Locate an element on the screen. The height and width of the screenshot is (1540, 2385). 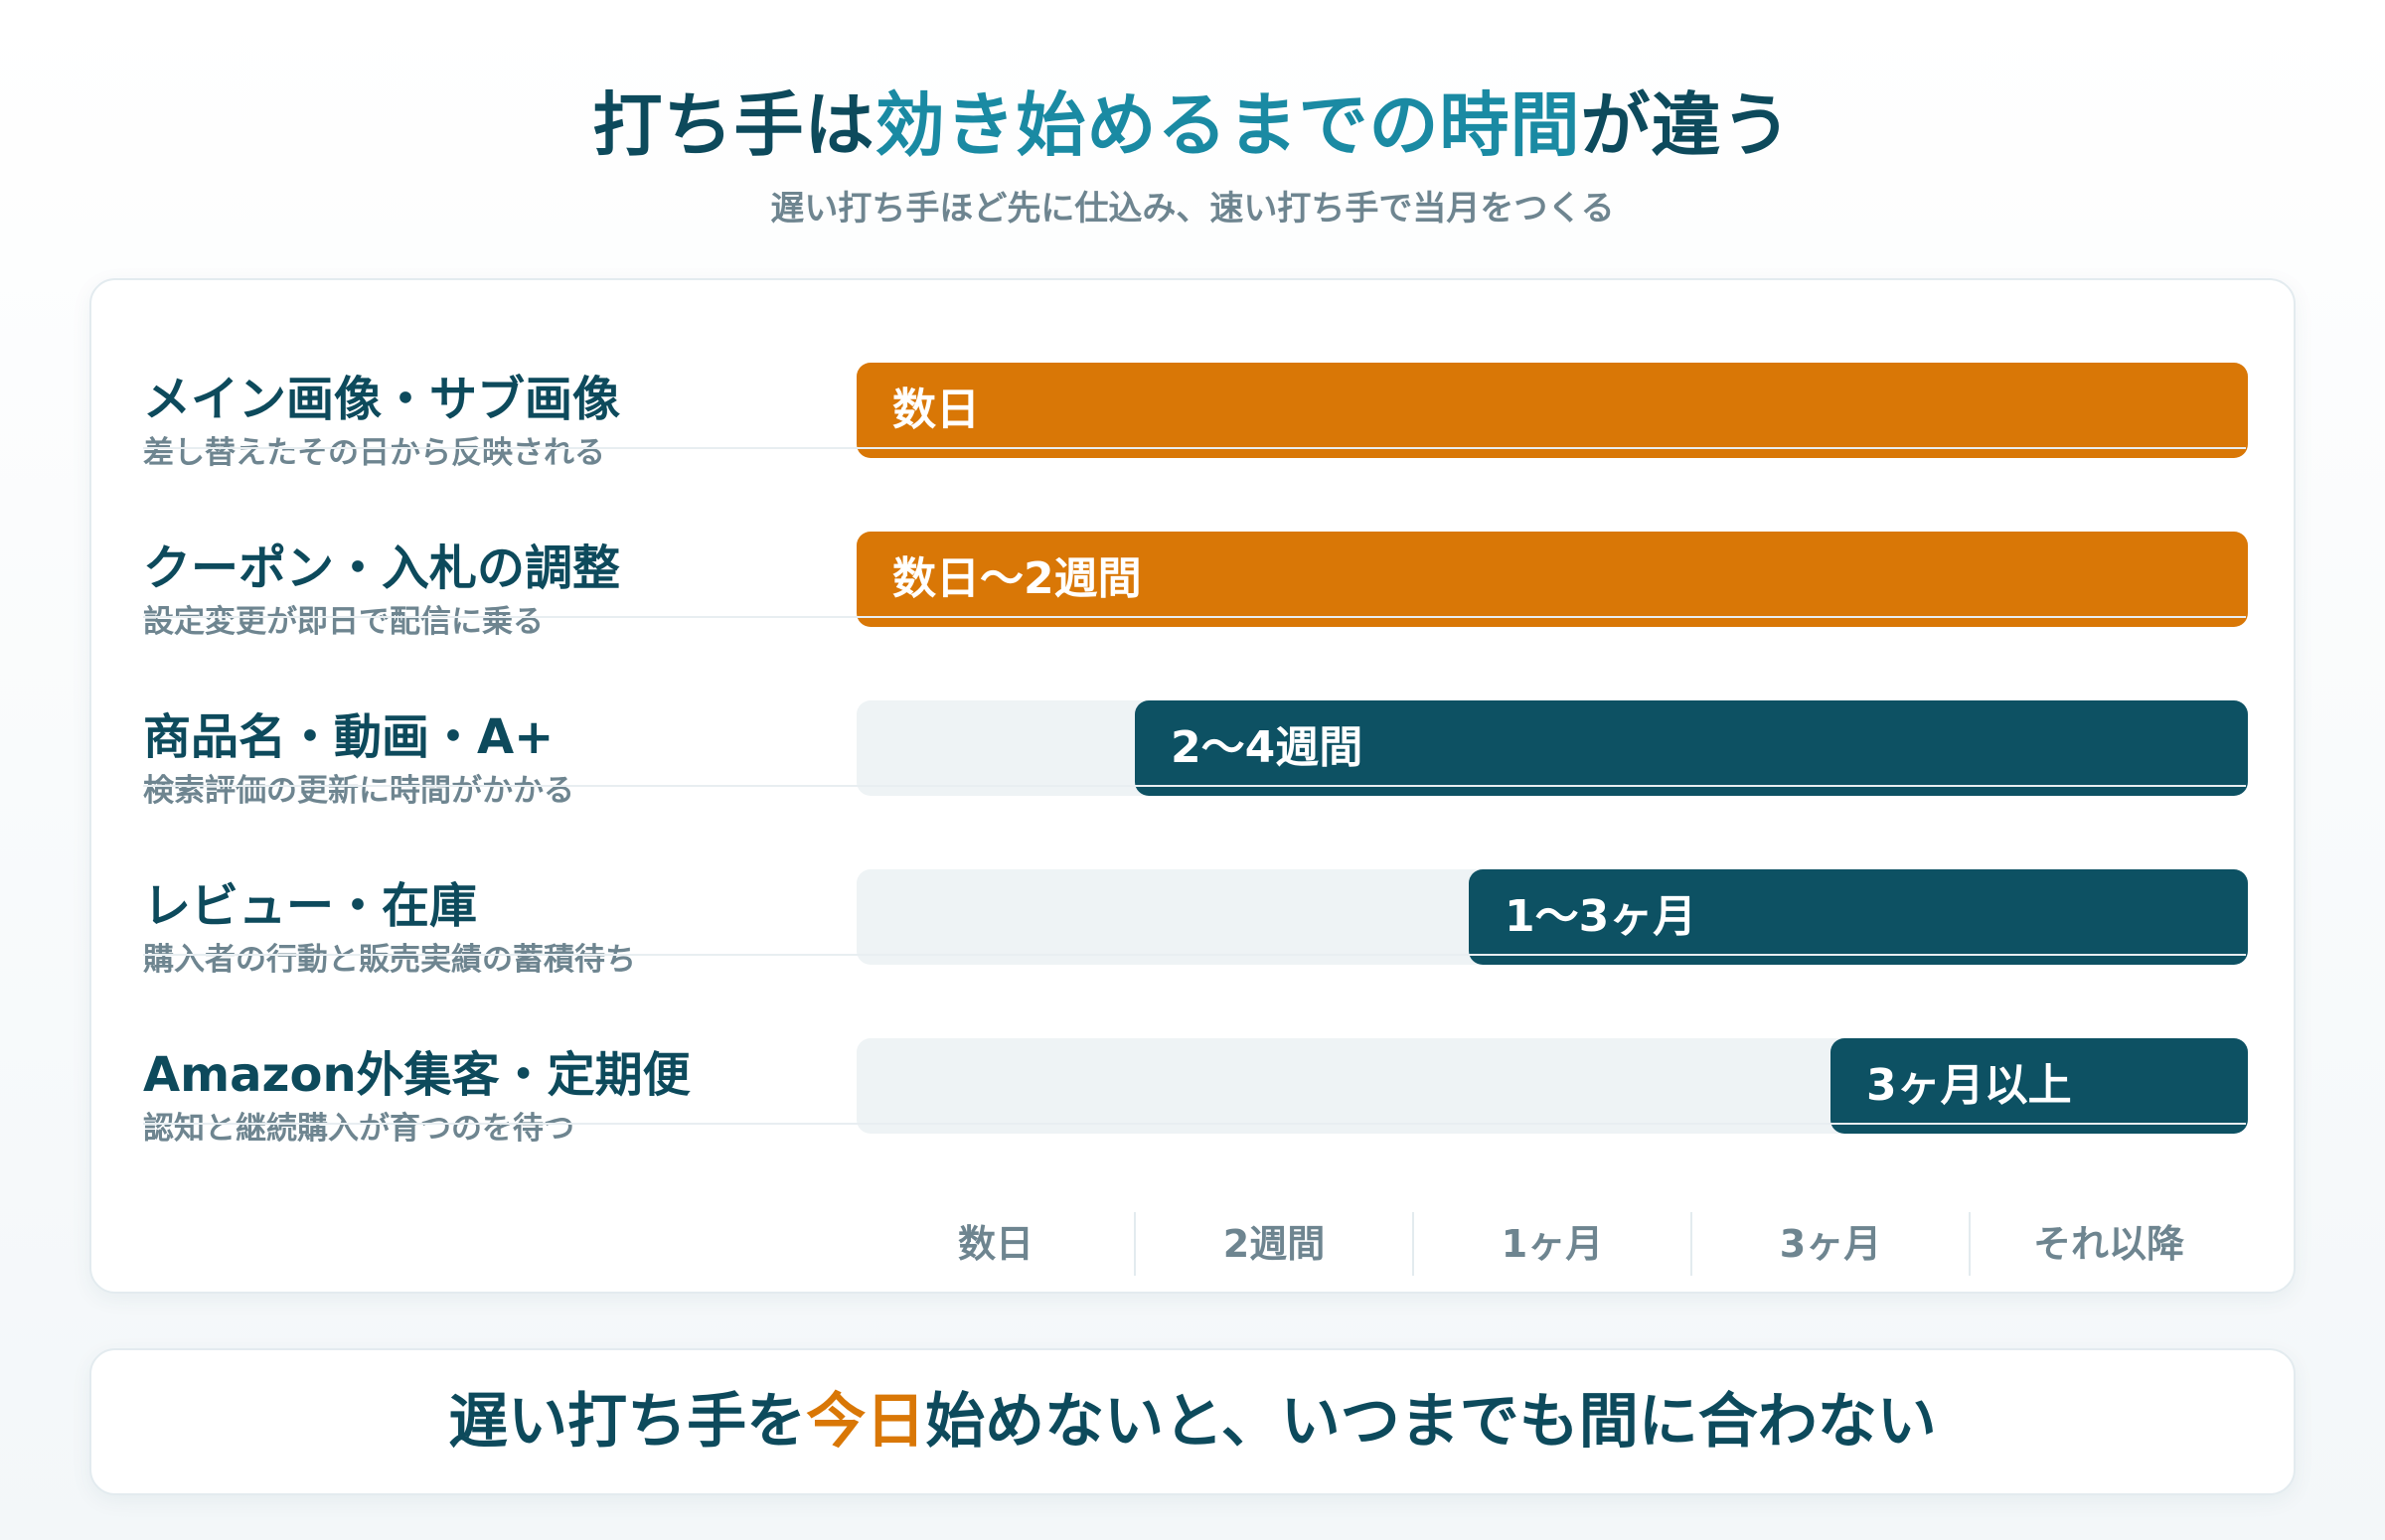
title-accent: 効き始めるまでの時間 is located at coordinates (1227, 125).